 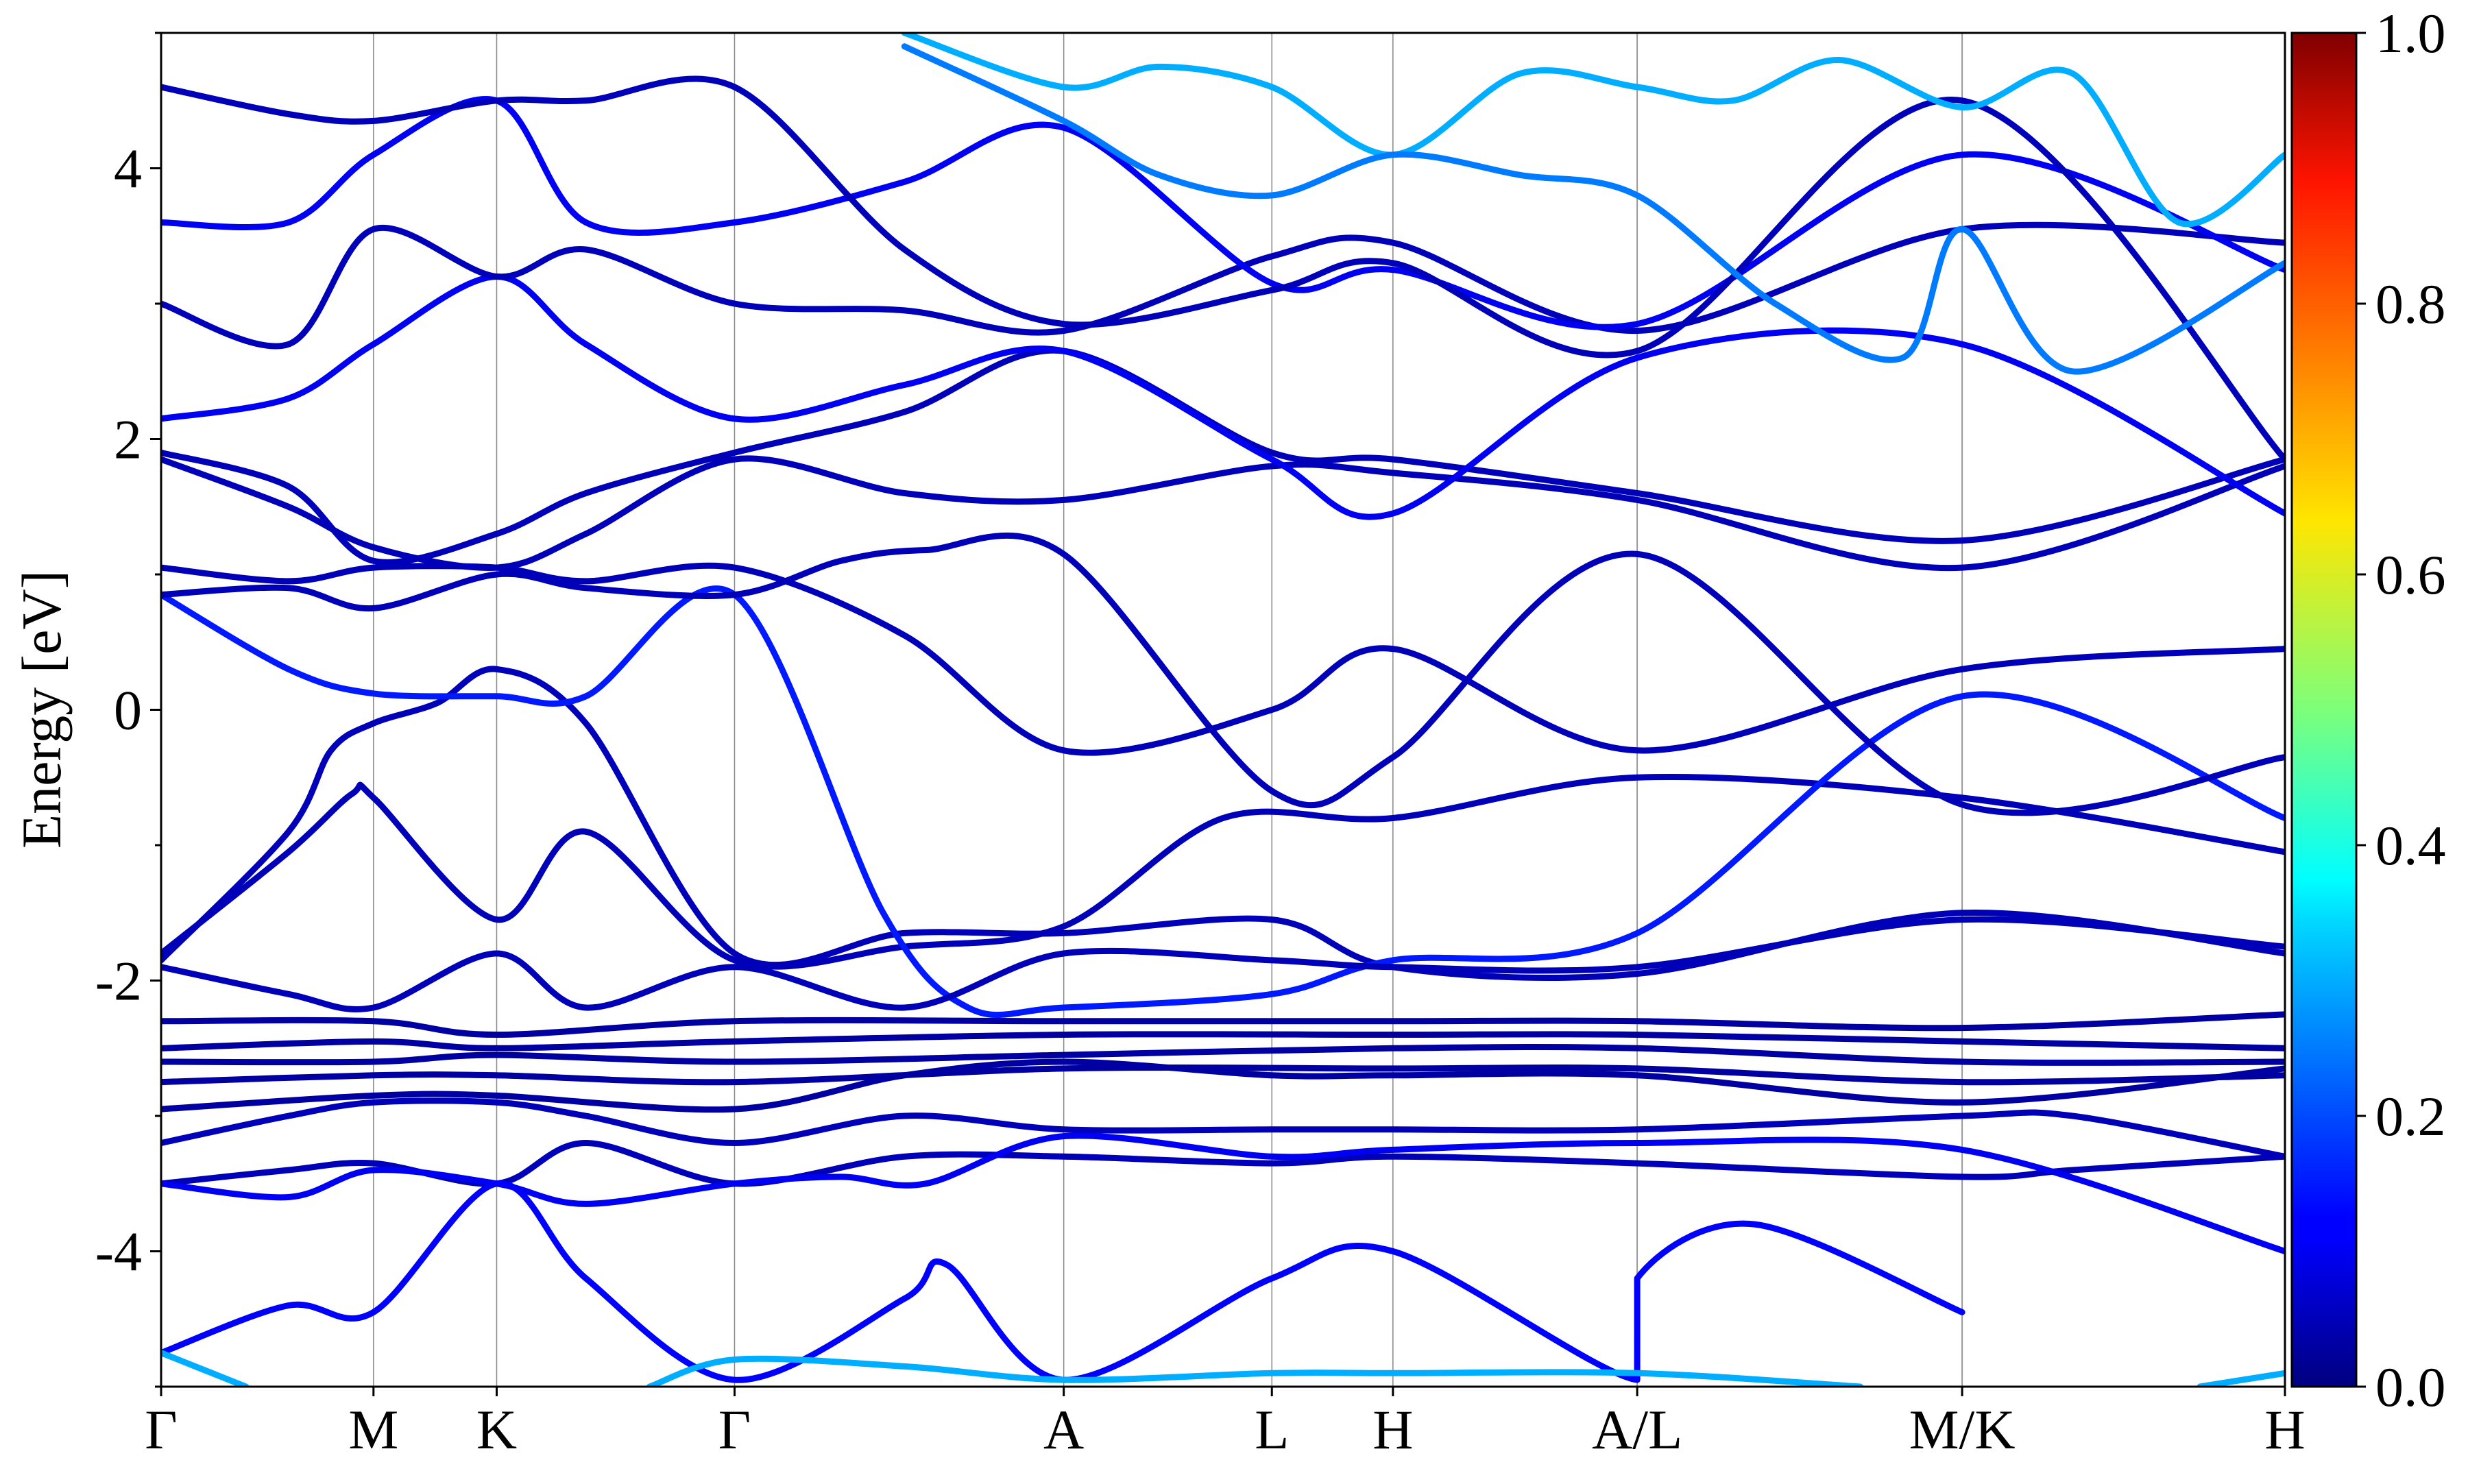 I want to click on y-tick-label: 0, so click(x=128, y=710).